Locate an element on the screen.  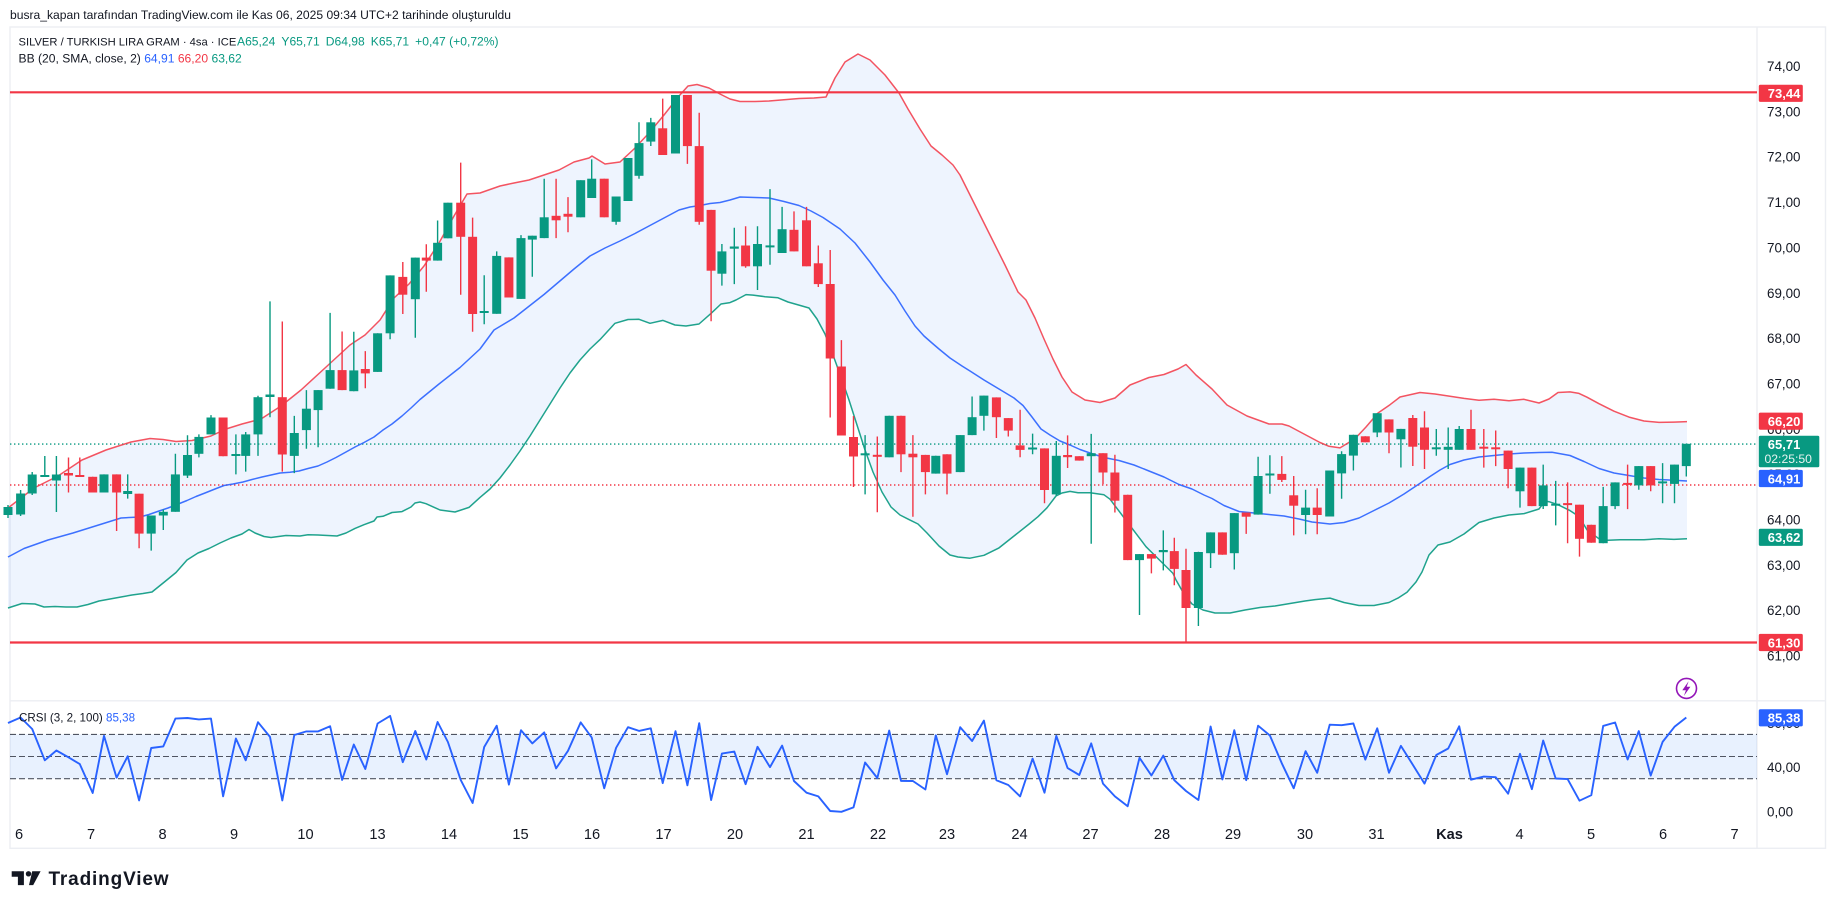
svg-text:SILVER / TURKISH LIRA GRAM · 4: SILVER / TURKISH LIRA GRAM · 4sa · ICE is located at coordinates (128, 43).